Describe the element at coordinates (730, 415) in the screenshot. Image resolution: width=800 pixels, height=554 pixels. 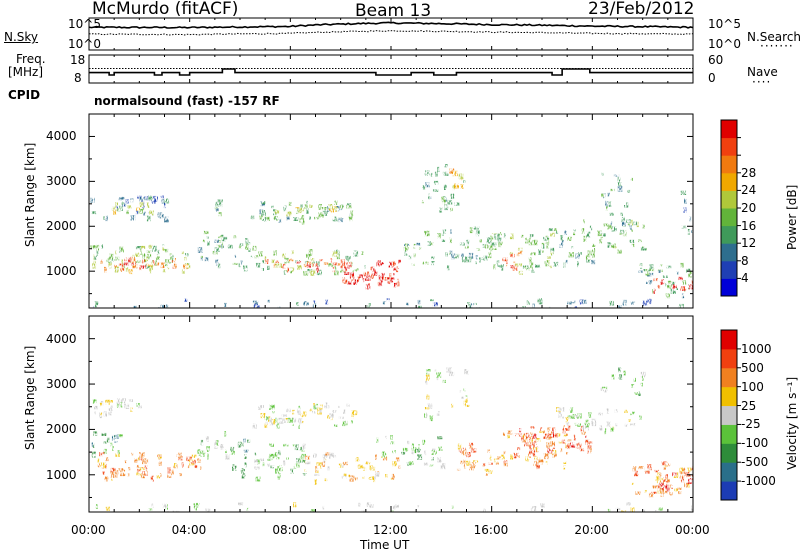
I see `velocity-colorbar` at that location.